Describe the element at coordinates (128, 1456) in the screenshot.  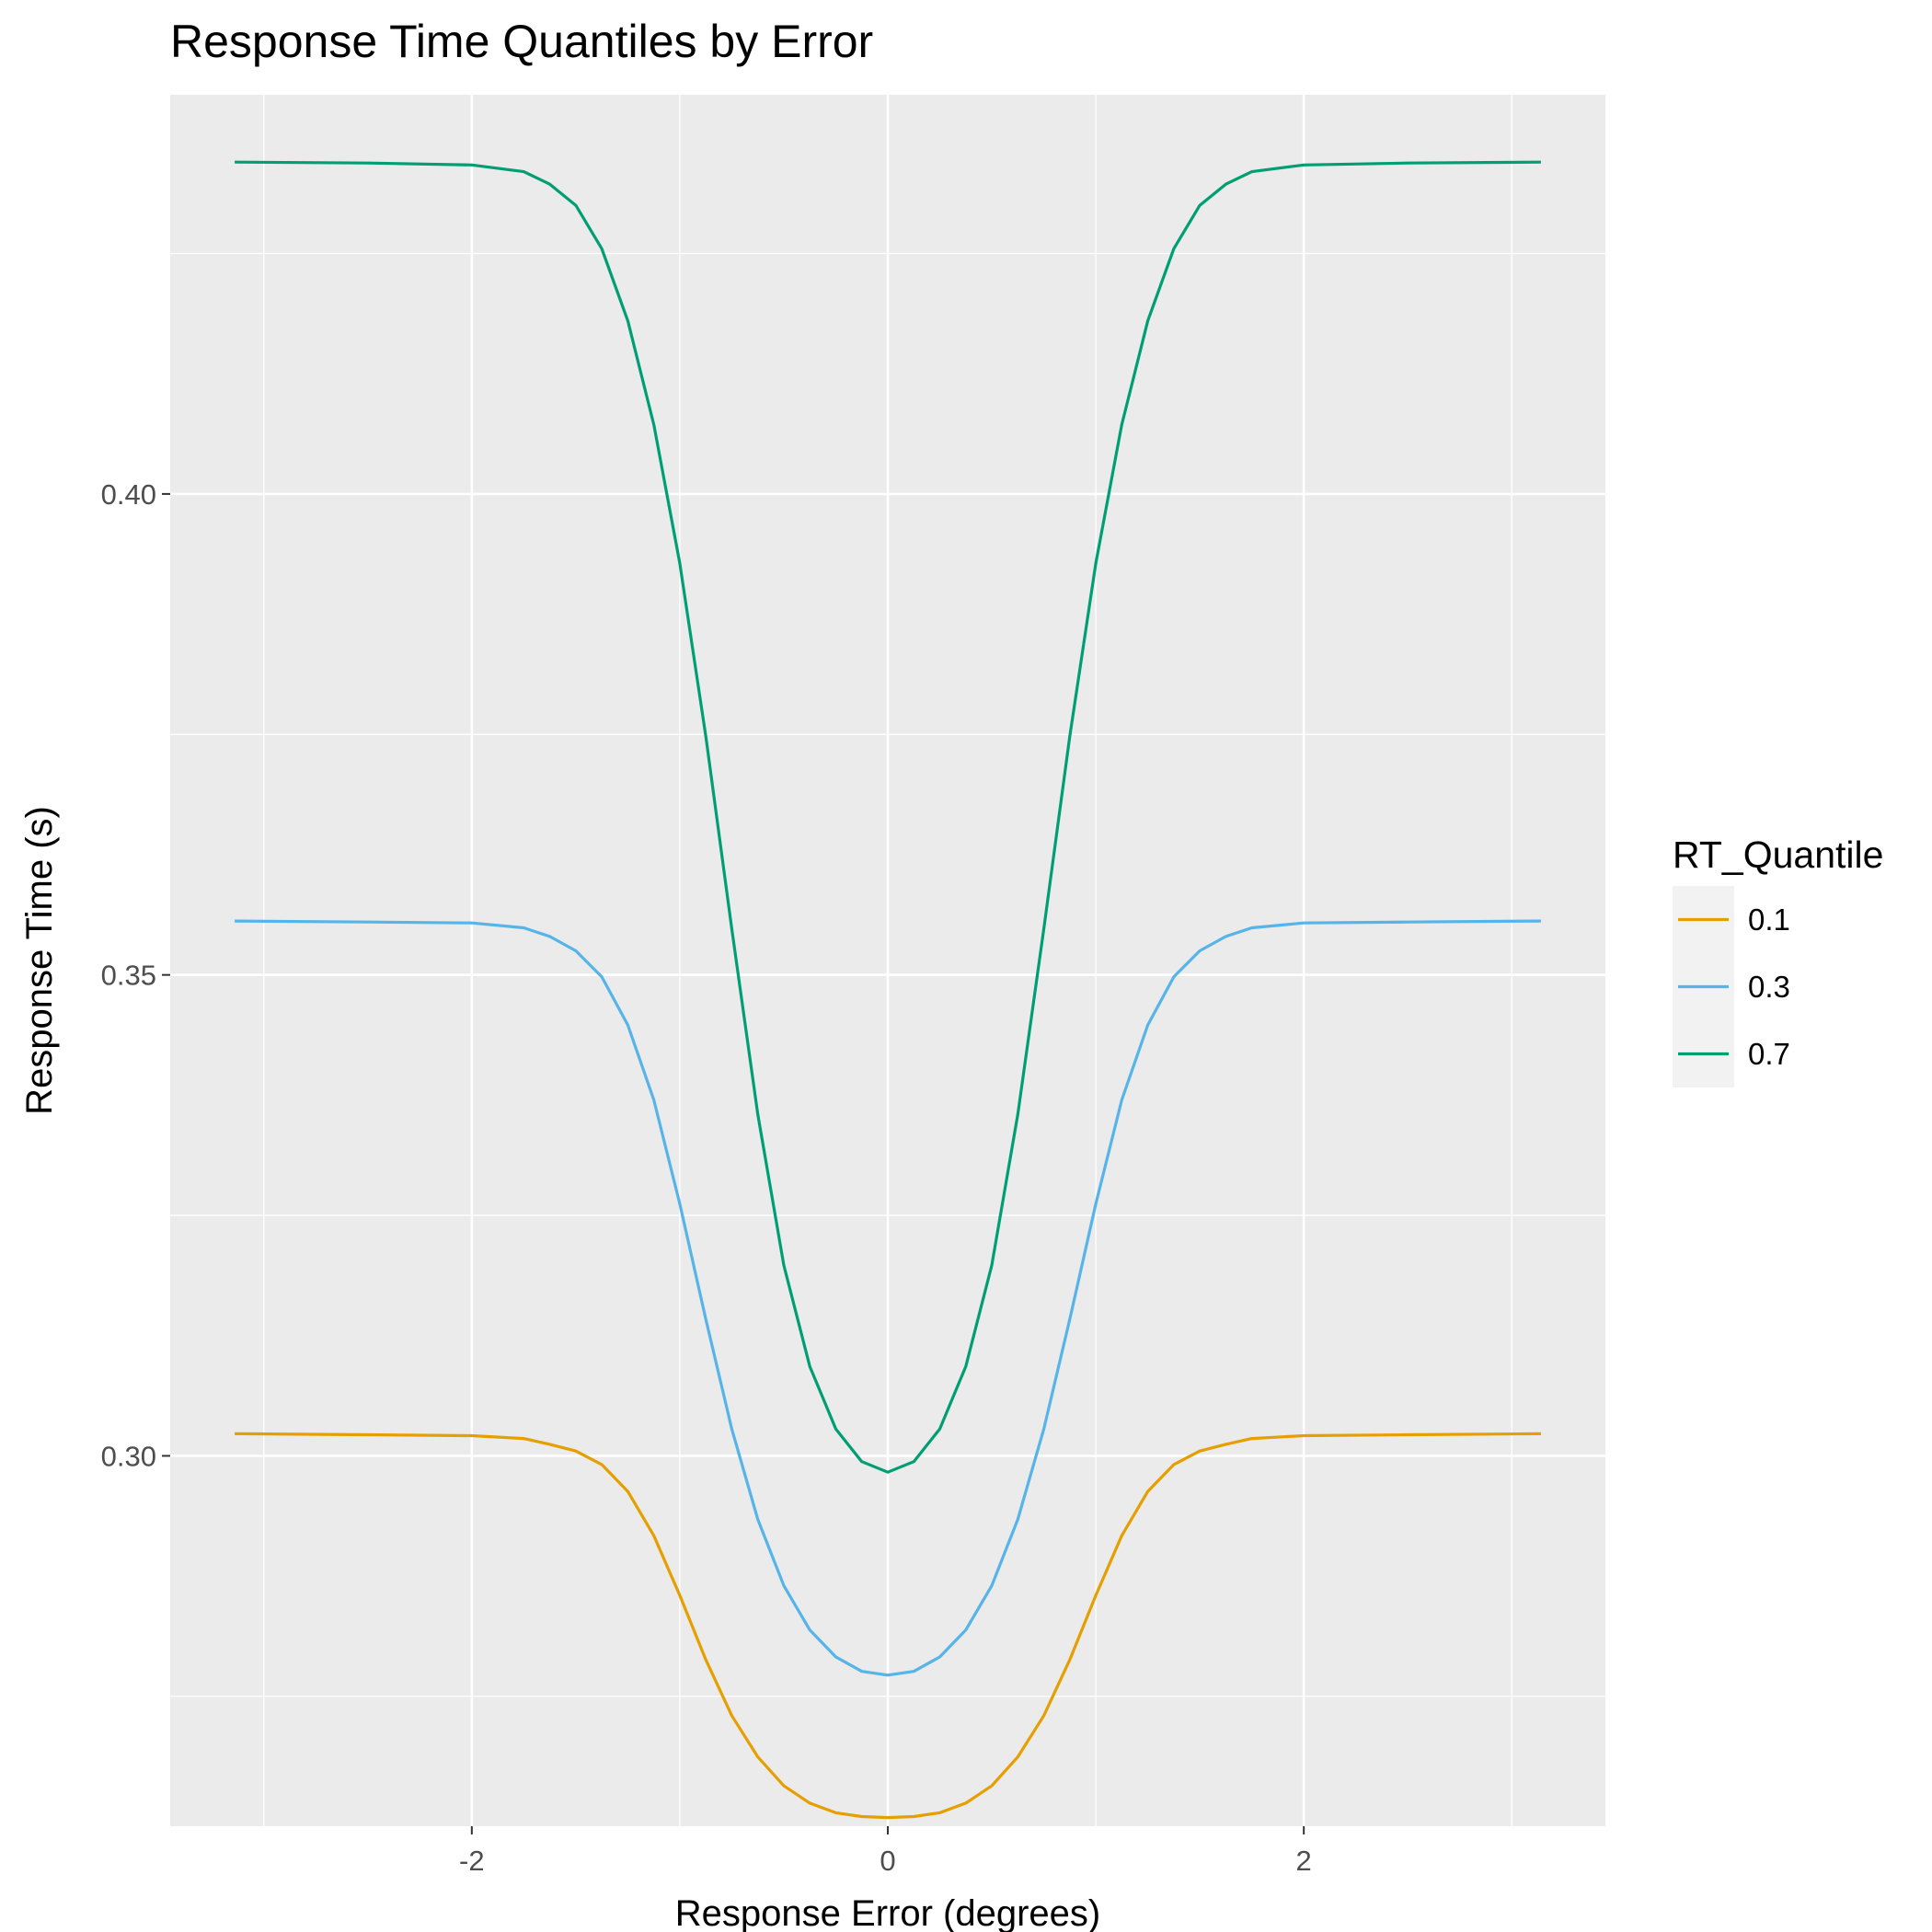
I see `y-tick-label: 0.30` at that location.